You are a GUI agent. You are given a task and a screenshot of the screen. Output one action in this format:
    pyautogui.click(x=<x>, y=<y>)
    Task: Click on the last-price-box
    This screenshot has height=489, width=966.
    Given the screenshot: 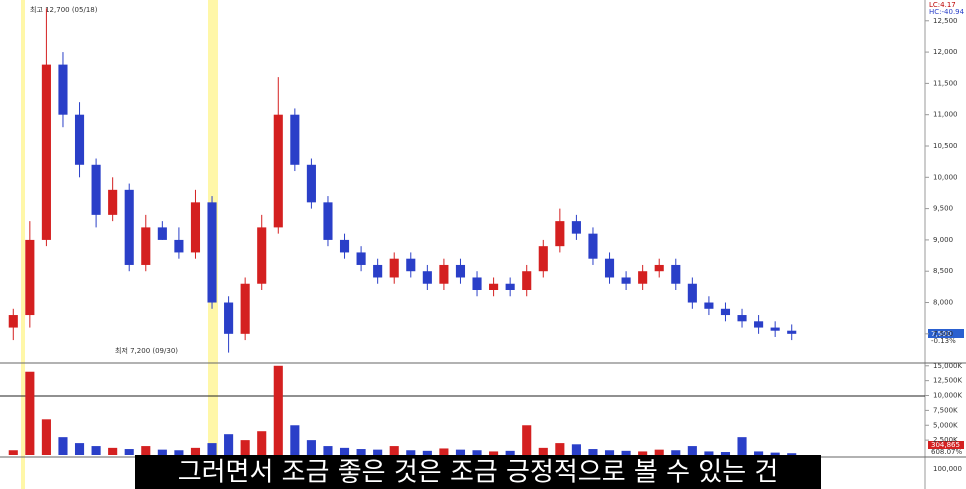 What is the action you would take?
    pyautogui.click(x=946, y=333)
    